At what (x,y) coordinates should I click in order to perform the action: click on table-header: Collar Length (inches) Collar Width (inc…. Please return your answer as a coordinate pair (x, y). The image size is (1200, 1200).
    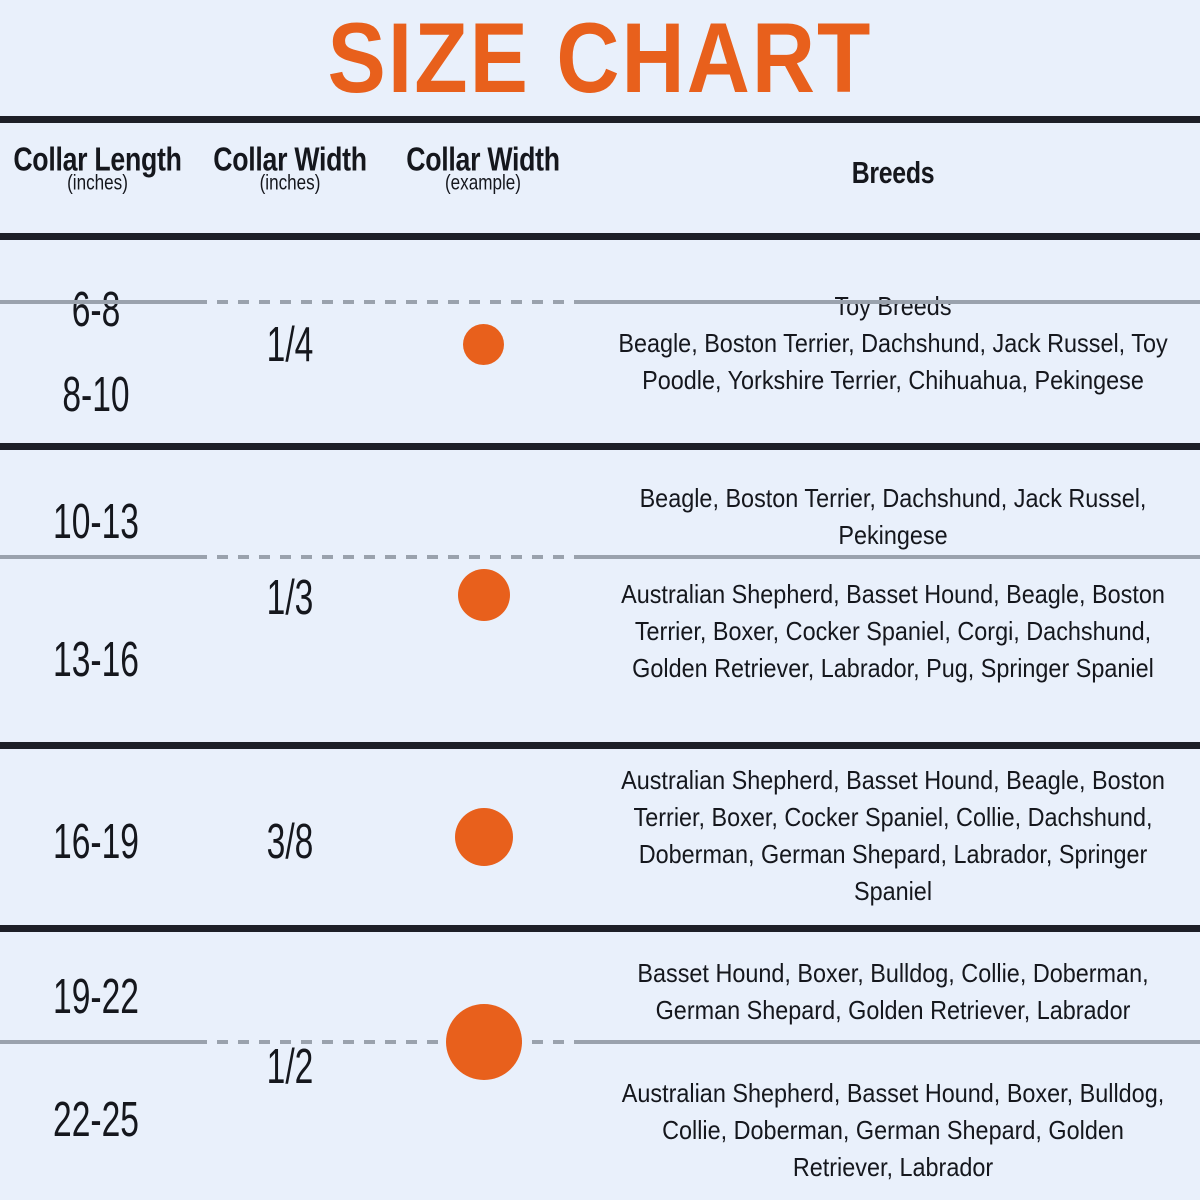
    Looking at the image, I should click on (600, 178).